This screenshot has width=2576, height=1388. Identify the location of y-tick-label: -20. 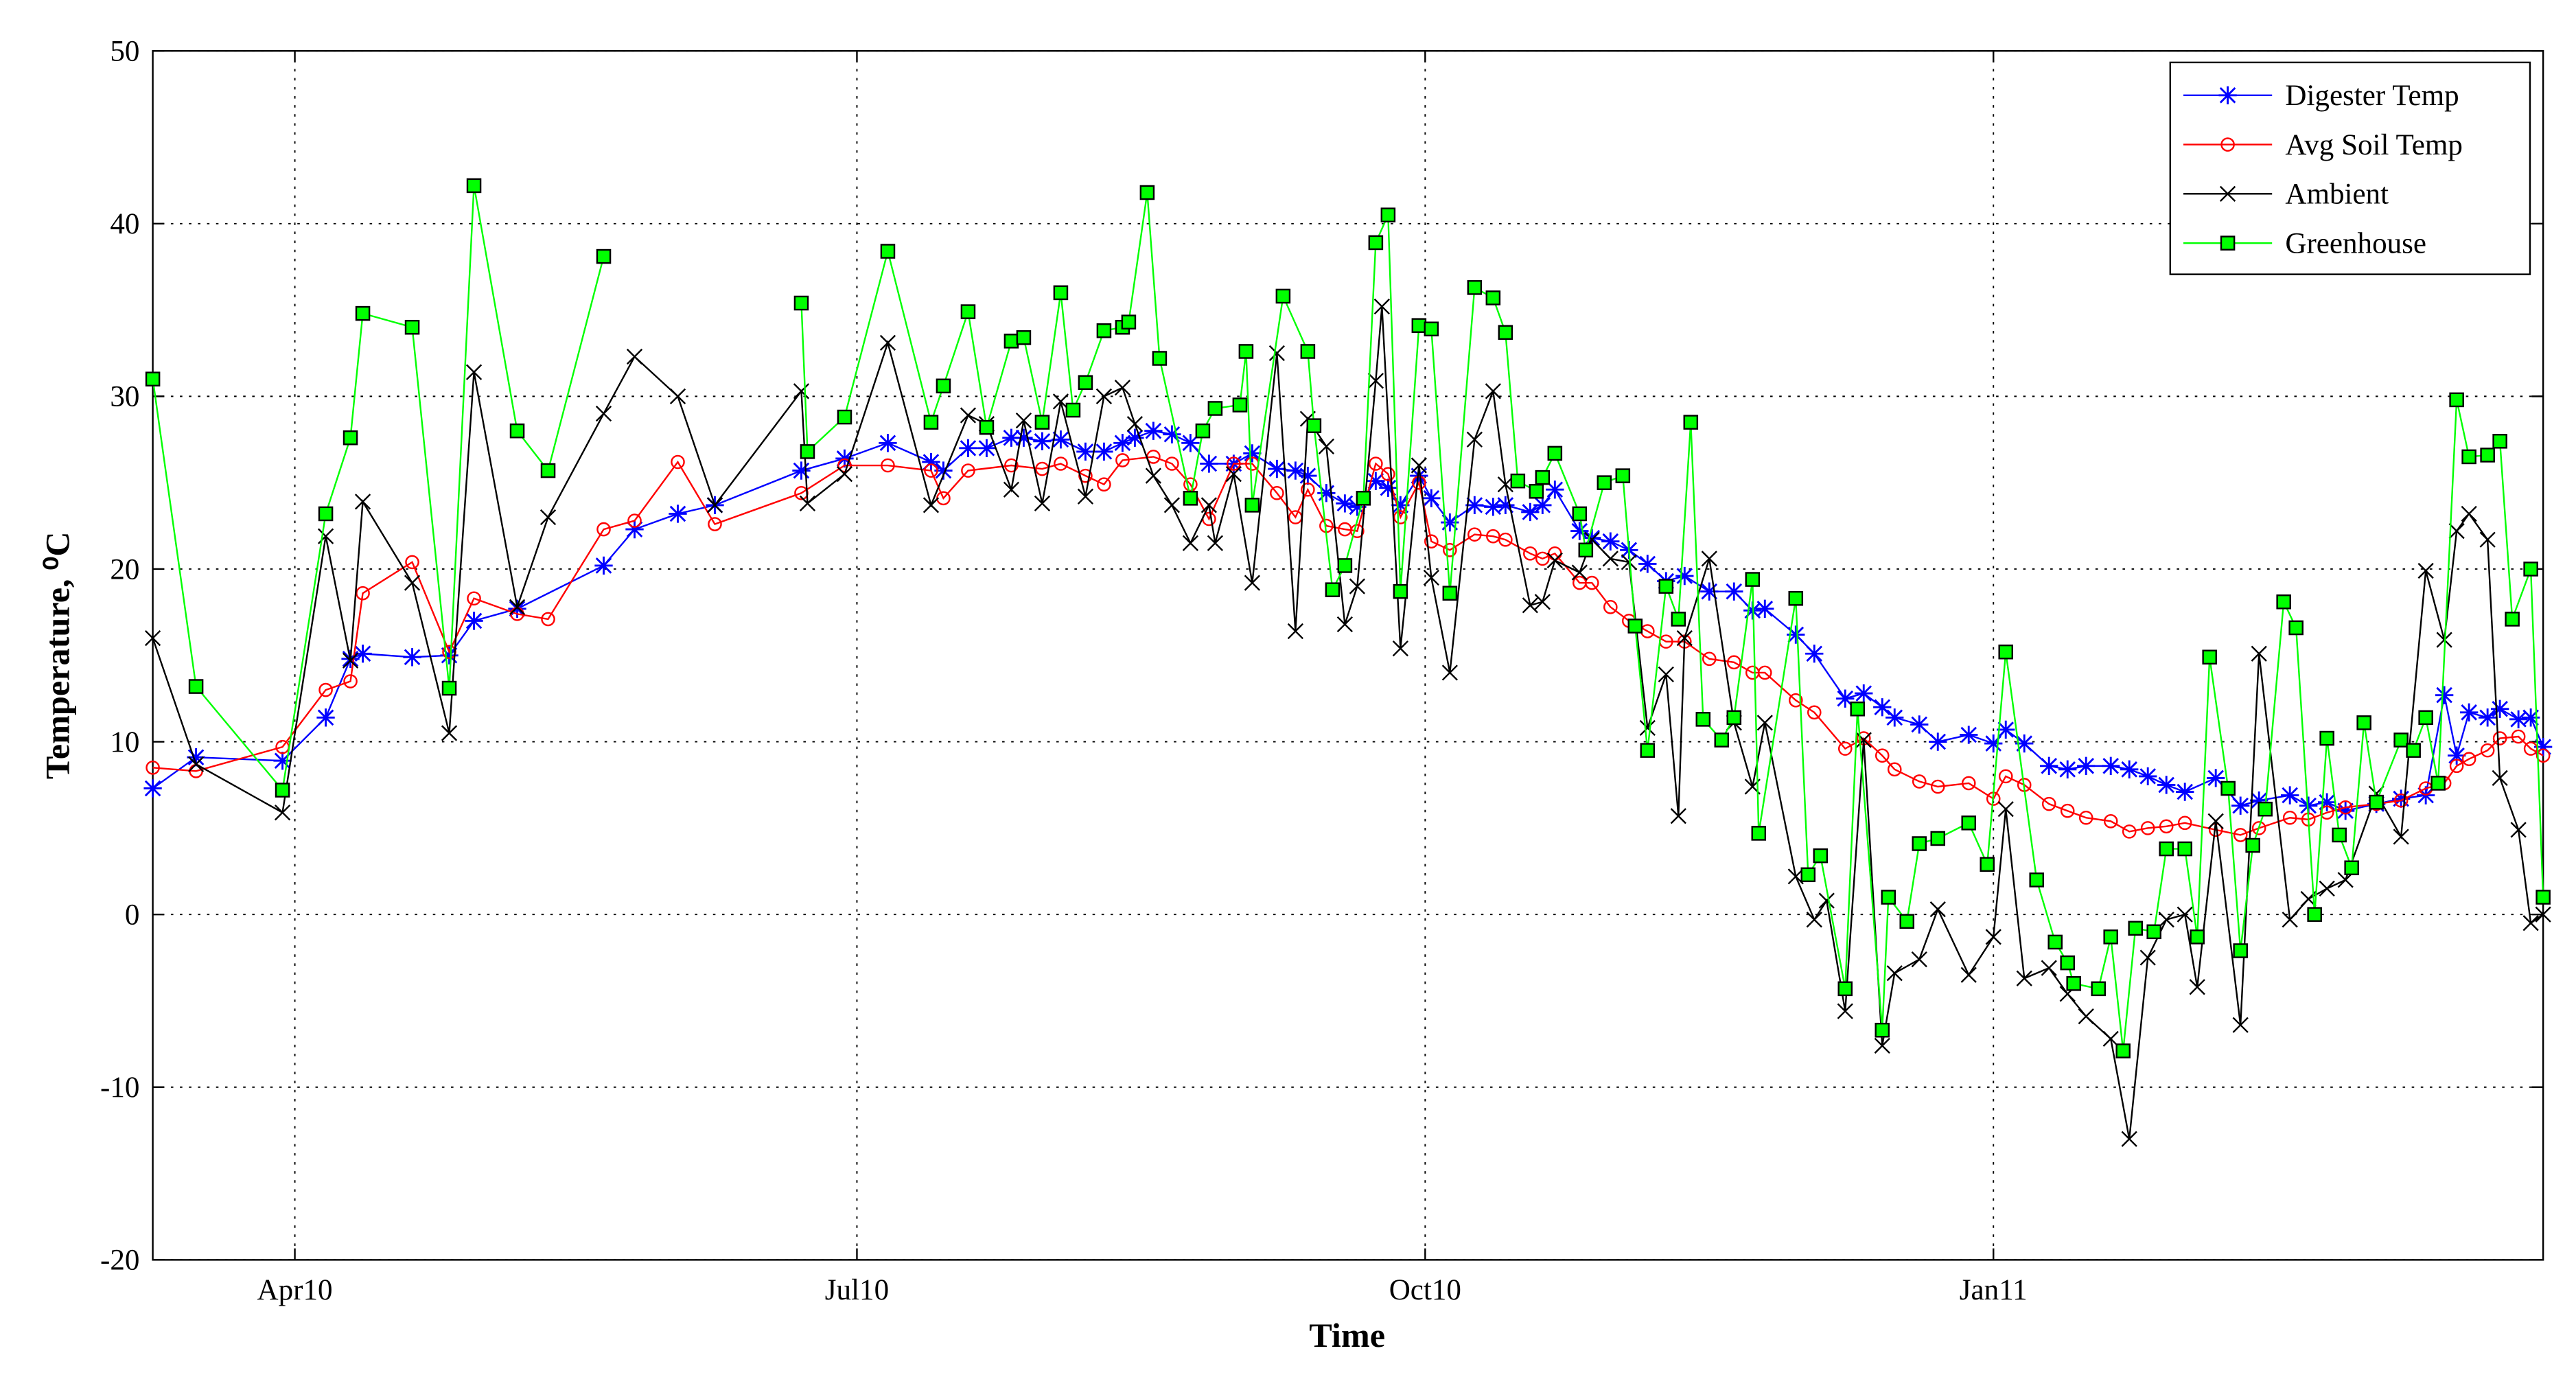
(119, 1261).